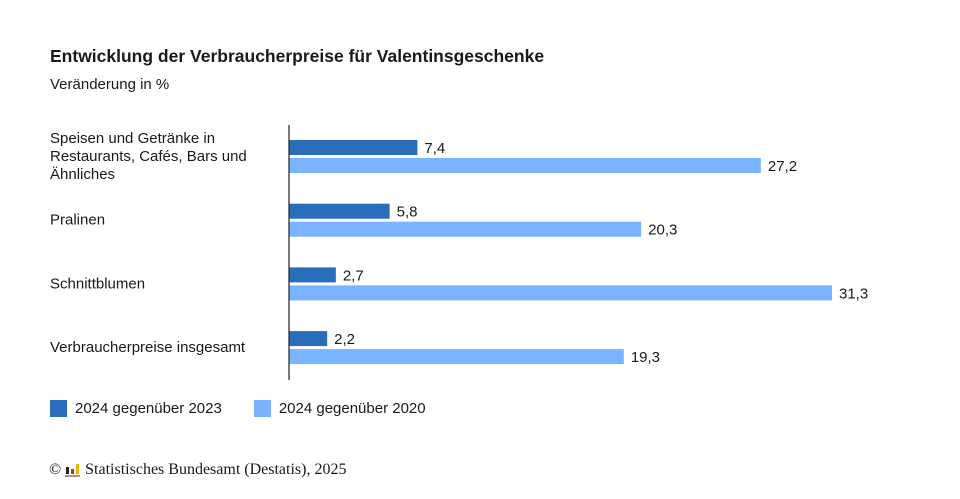 The width and height of the screenshot is (960, 499). Describe the element at coordinates (73, 470) in the screenshot. I see `destatis-logo-icon` at that location.